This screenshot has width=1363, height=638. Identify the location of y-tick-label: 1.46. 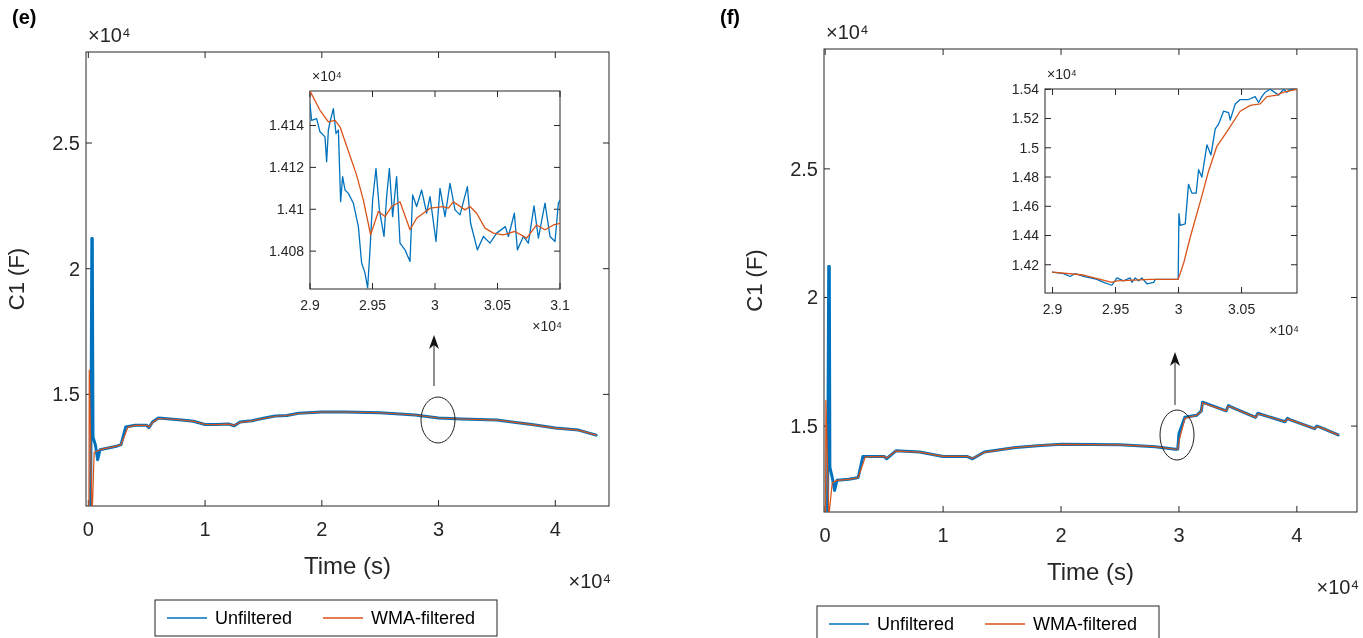
(1025, 206).